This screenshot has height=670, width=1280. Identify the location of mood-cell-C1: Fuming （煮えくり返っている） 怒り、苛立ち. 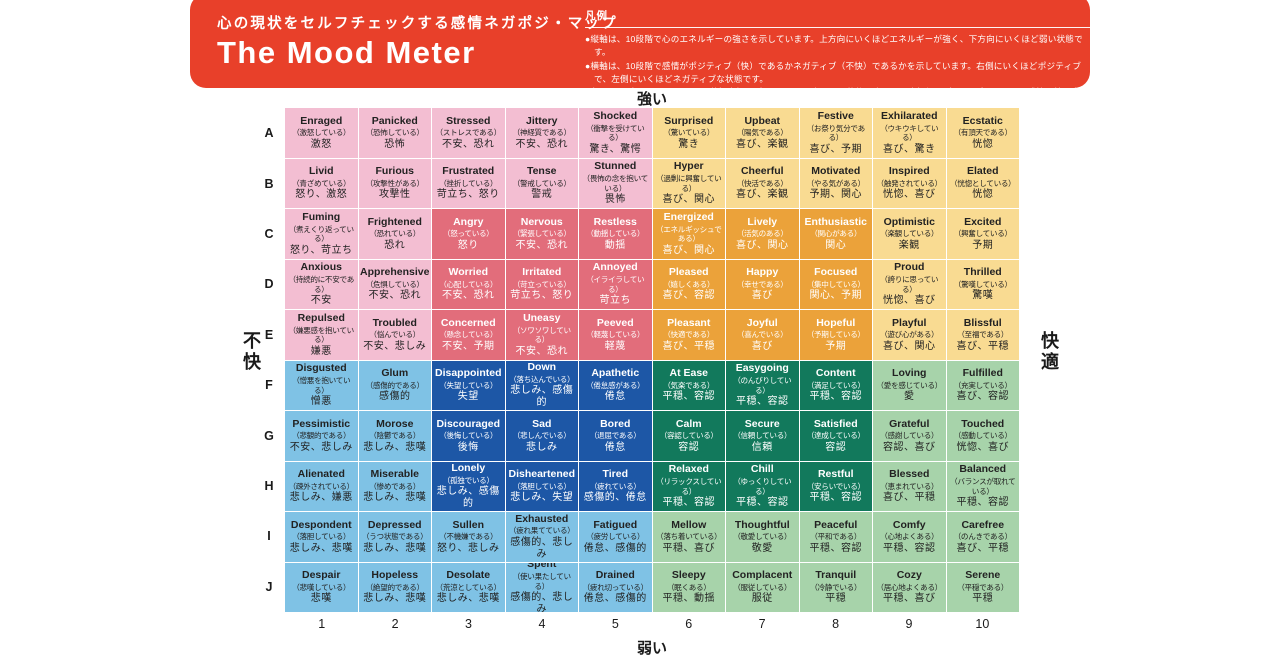
(321, 234).